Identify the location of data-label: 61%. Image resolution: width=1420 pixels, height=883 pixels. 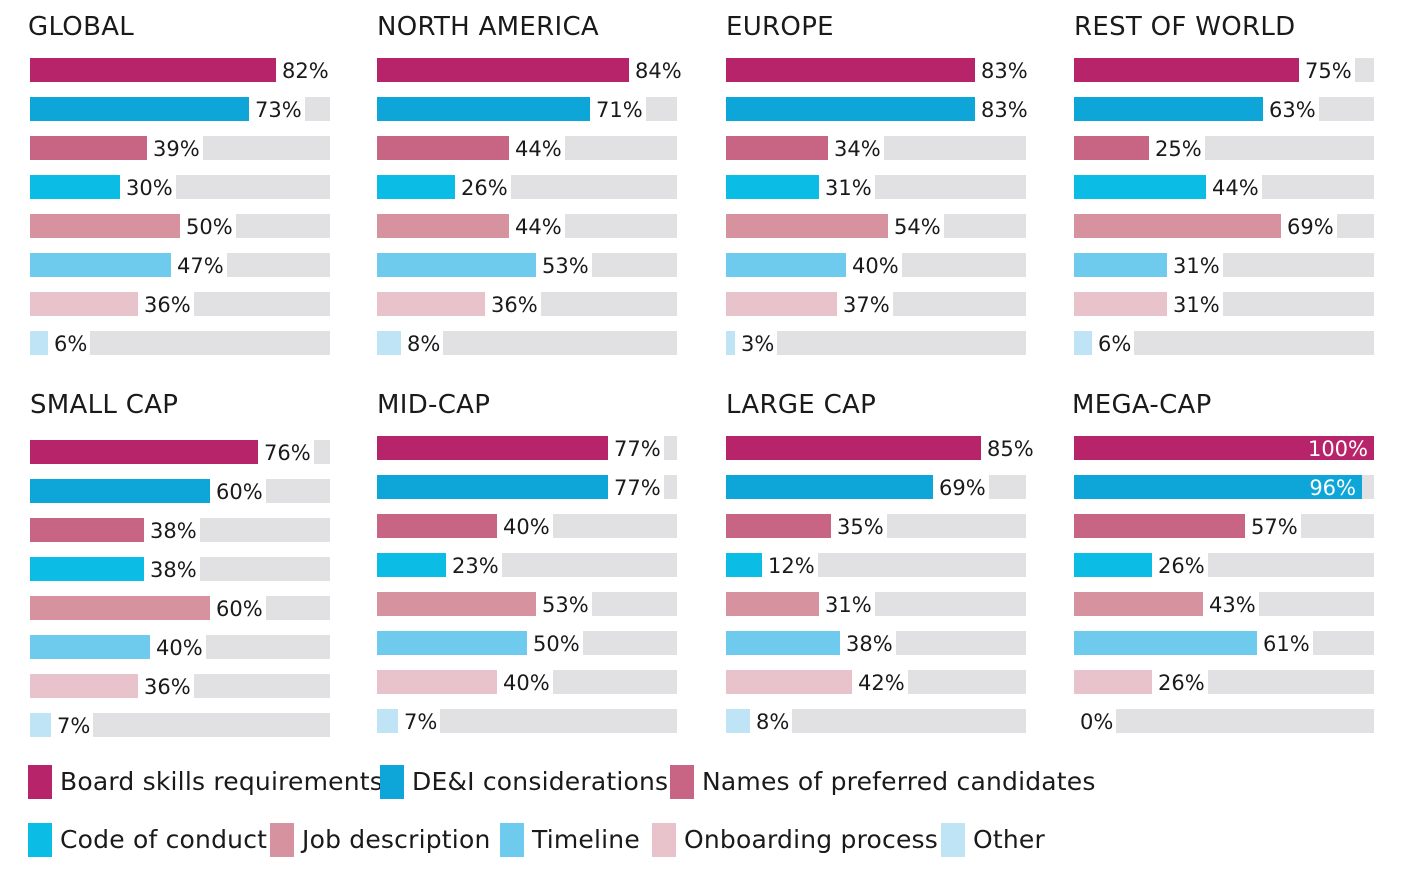
(1285, 643).